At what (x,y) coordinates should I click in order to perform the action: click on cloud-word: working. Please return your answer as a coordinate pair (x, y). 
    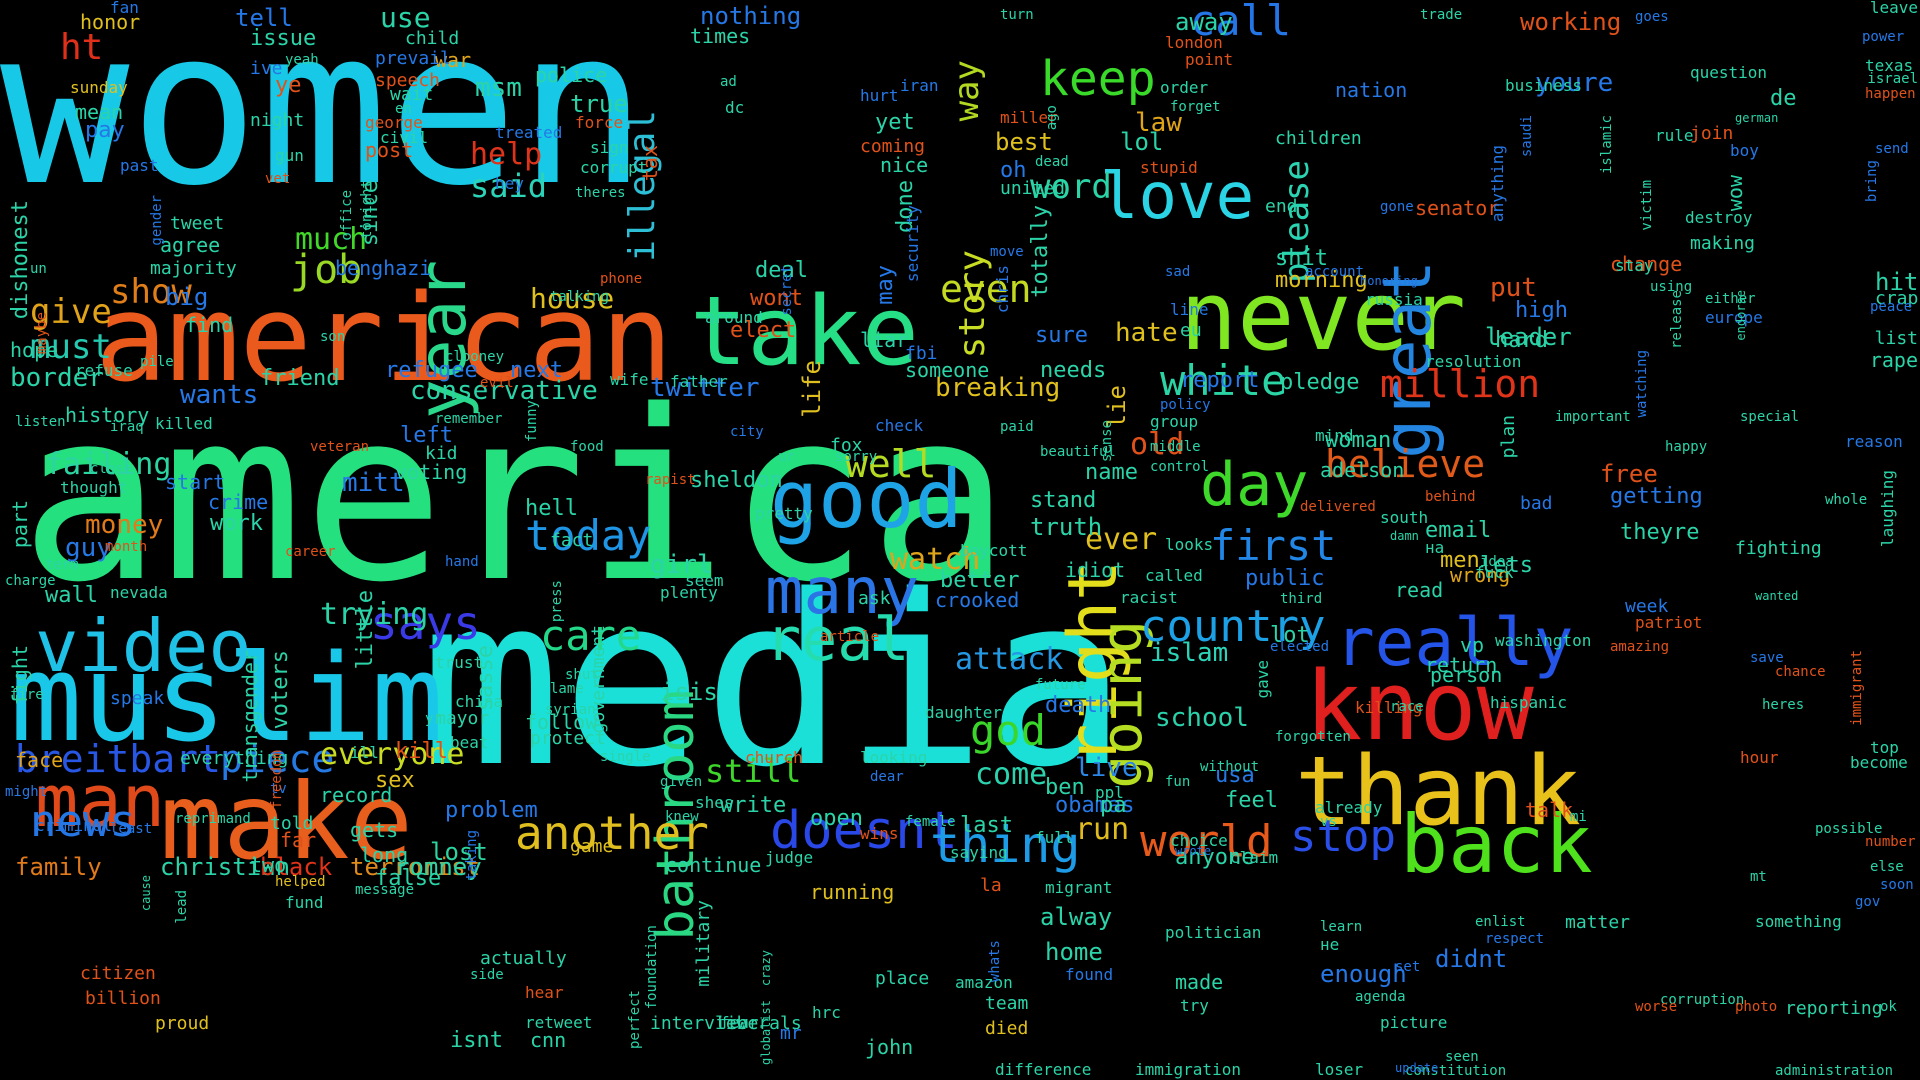
    Looking at the image, I should click on (1571, 22).